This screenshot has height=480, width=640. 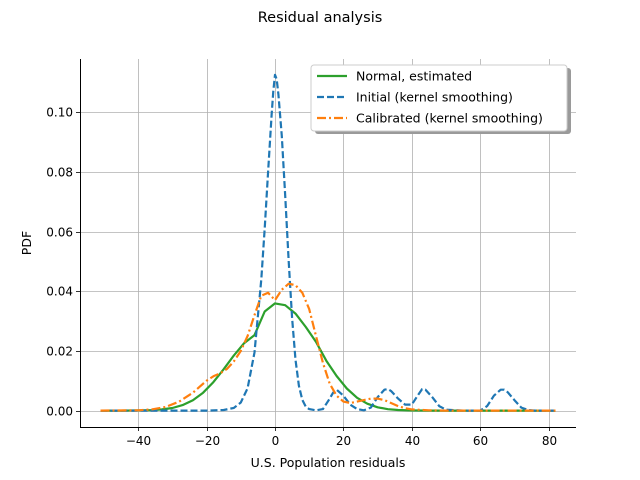 I want to click on x-tick-label: 80, so click(x=549, y=441).